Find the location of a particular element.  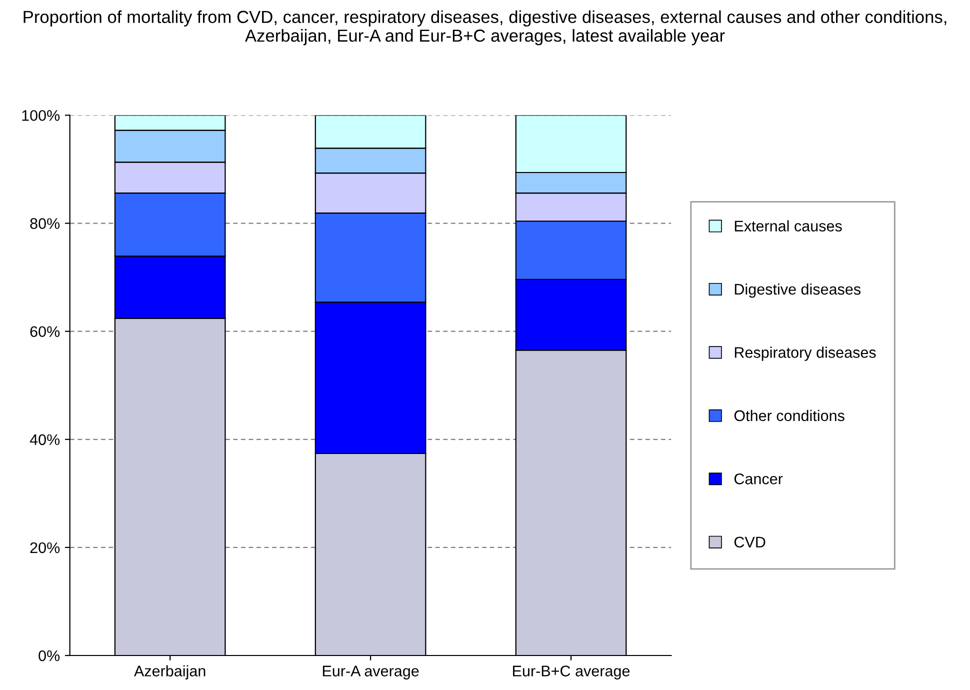

x-tick-label: Eur-B+C average is located at coordinates (571, 673).